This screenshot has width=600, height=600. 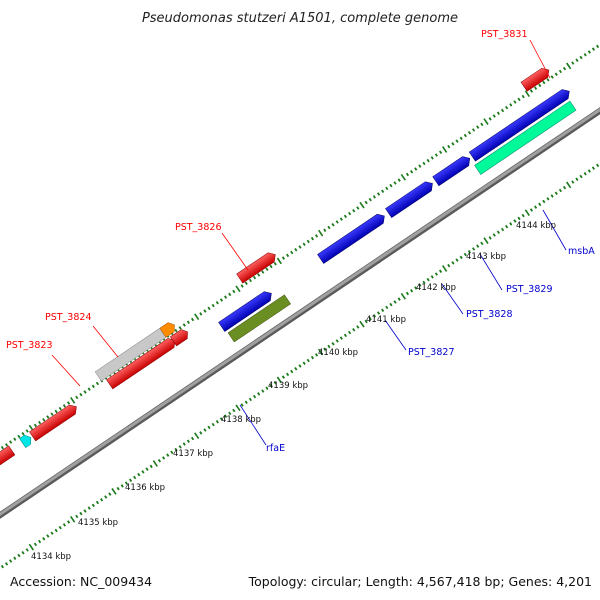 I want to click on gene-arrow-orange, so click(x=168, y=329).